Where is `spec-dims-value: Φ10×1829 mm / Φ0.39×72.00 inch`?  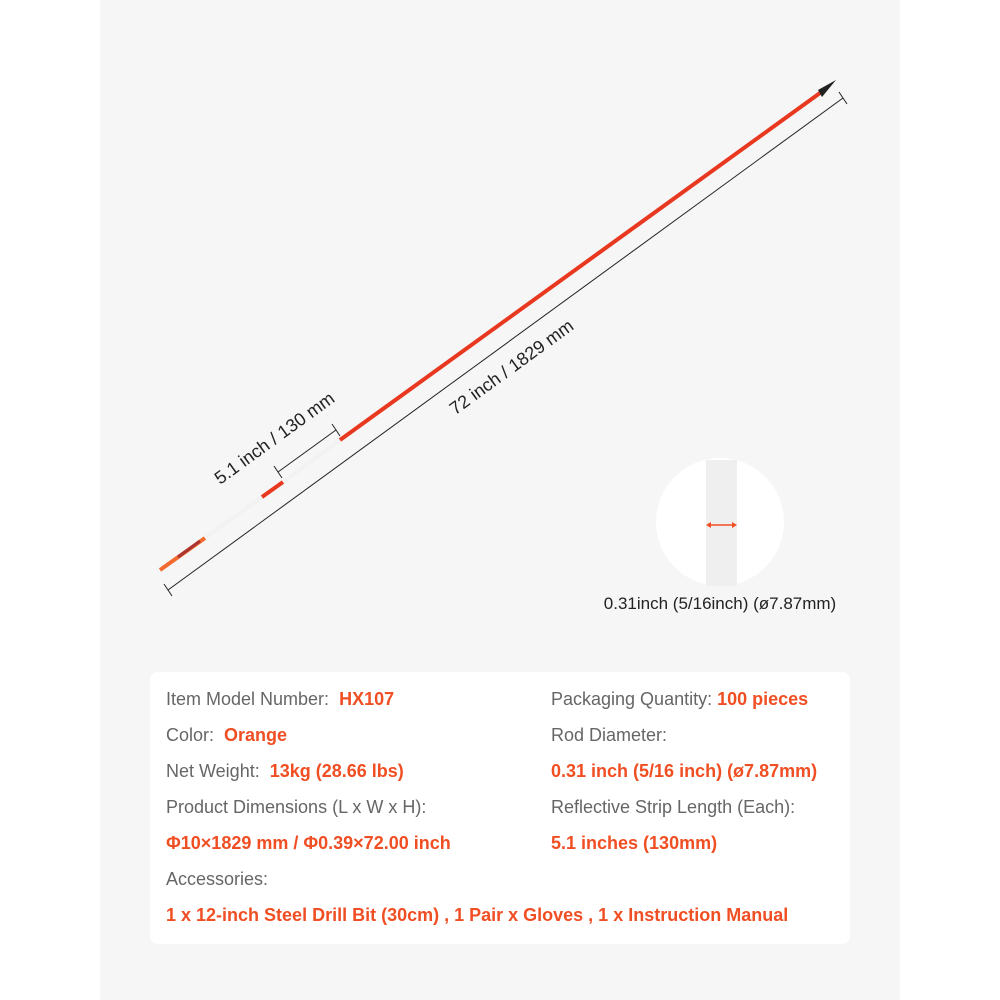
spec-dims-value: Φ10×1829 mm / Φ0.39×72.00 inch is located at coordinates (308, 843).